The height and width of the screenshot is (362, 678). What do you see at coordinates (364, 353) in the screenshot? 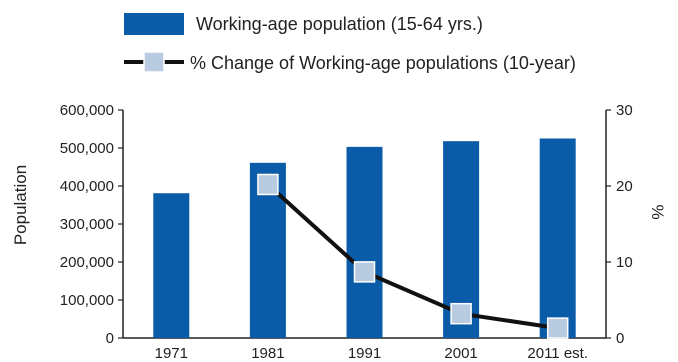
I see `x-tick-label: 1991` at bounding box center [364, 353].